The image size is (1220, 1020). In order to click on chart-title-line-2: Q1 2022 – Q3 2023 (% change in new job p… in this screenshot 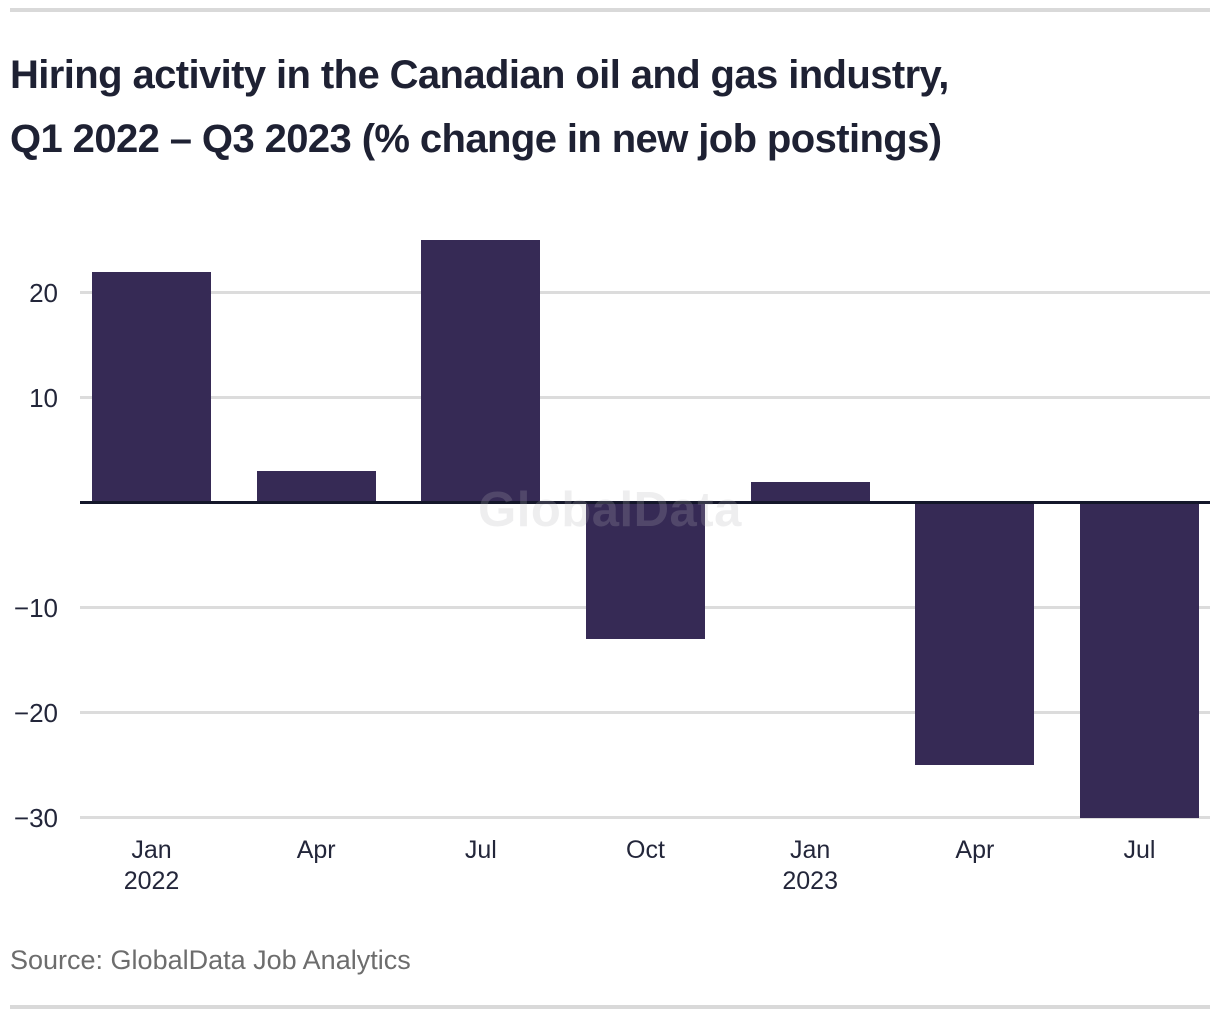, I will do `click(476, 139)`.